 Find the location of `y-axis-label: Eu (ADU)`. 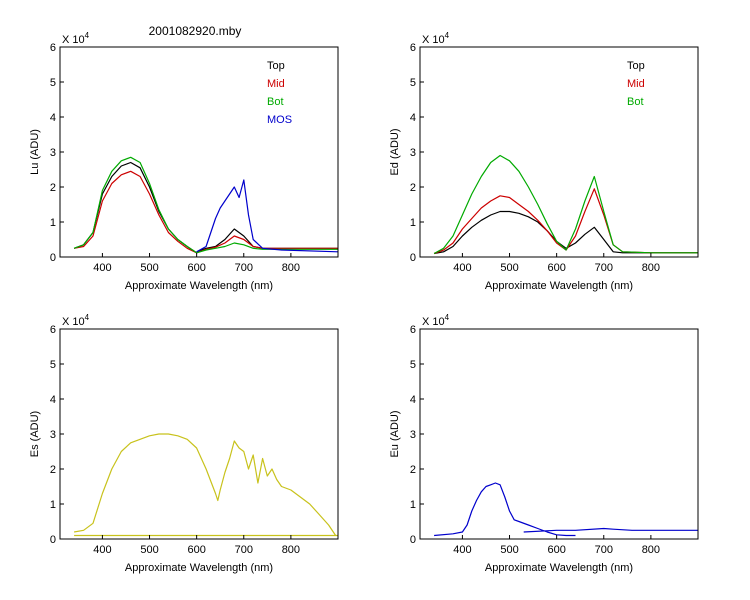

y-axis-label: Eu (ADU) is located at coordinates (395, 433).